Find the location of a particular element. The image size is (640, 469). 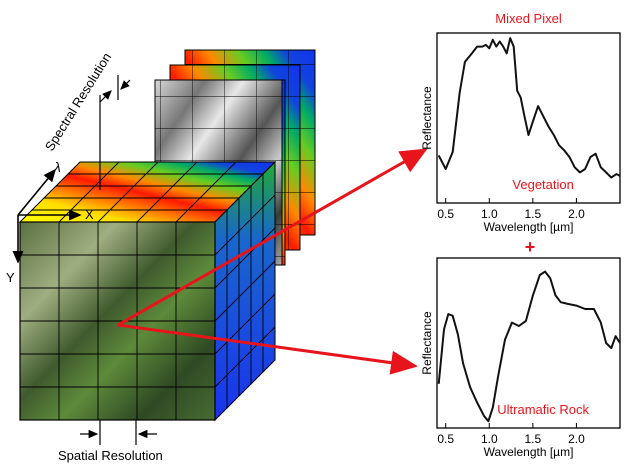

plus-sign: + is located at coordinates (530, 247).